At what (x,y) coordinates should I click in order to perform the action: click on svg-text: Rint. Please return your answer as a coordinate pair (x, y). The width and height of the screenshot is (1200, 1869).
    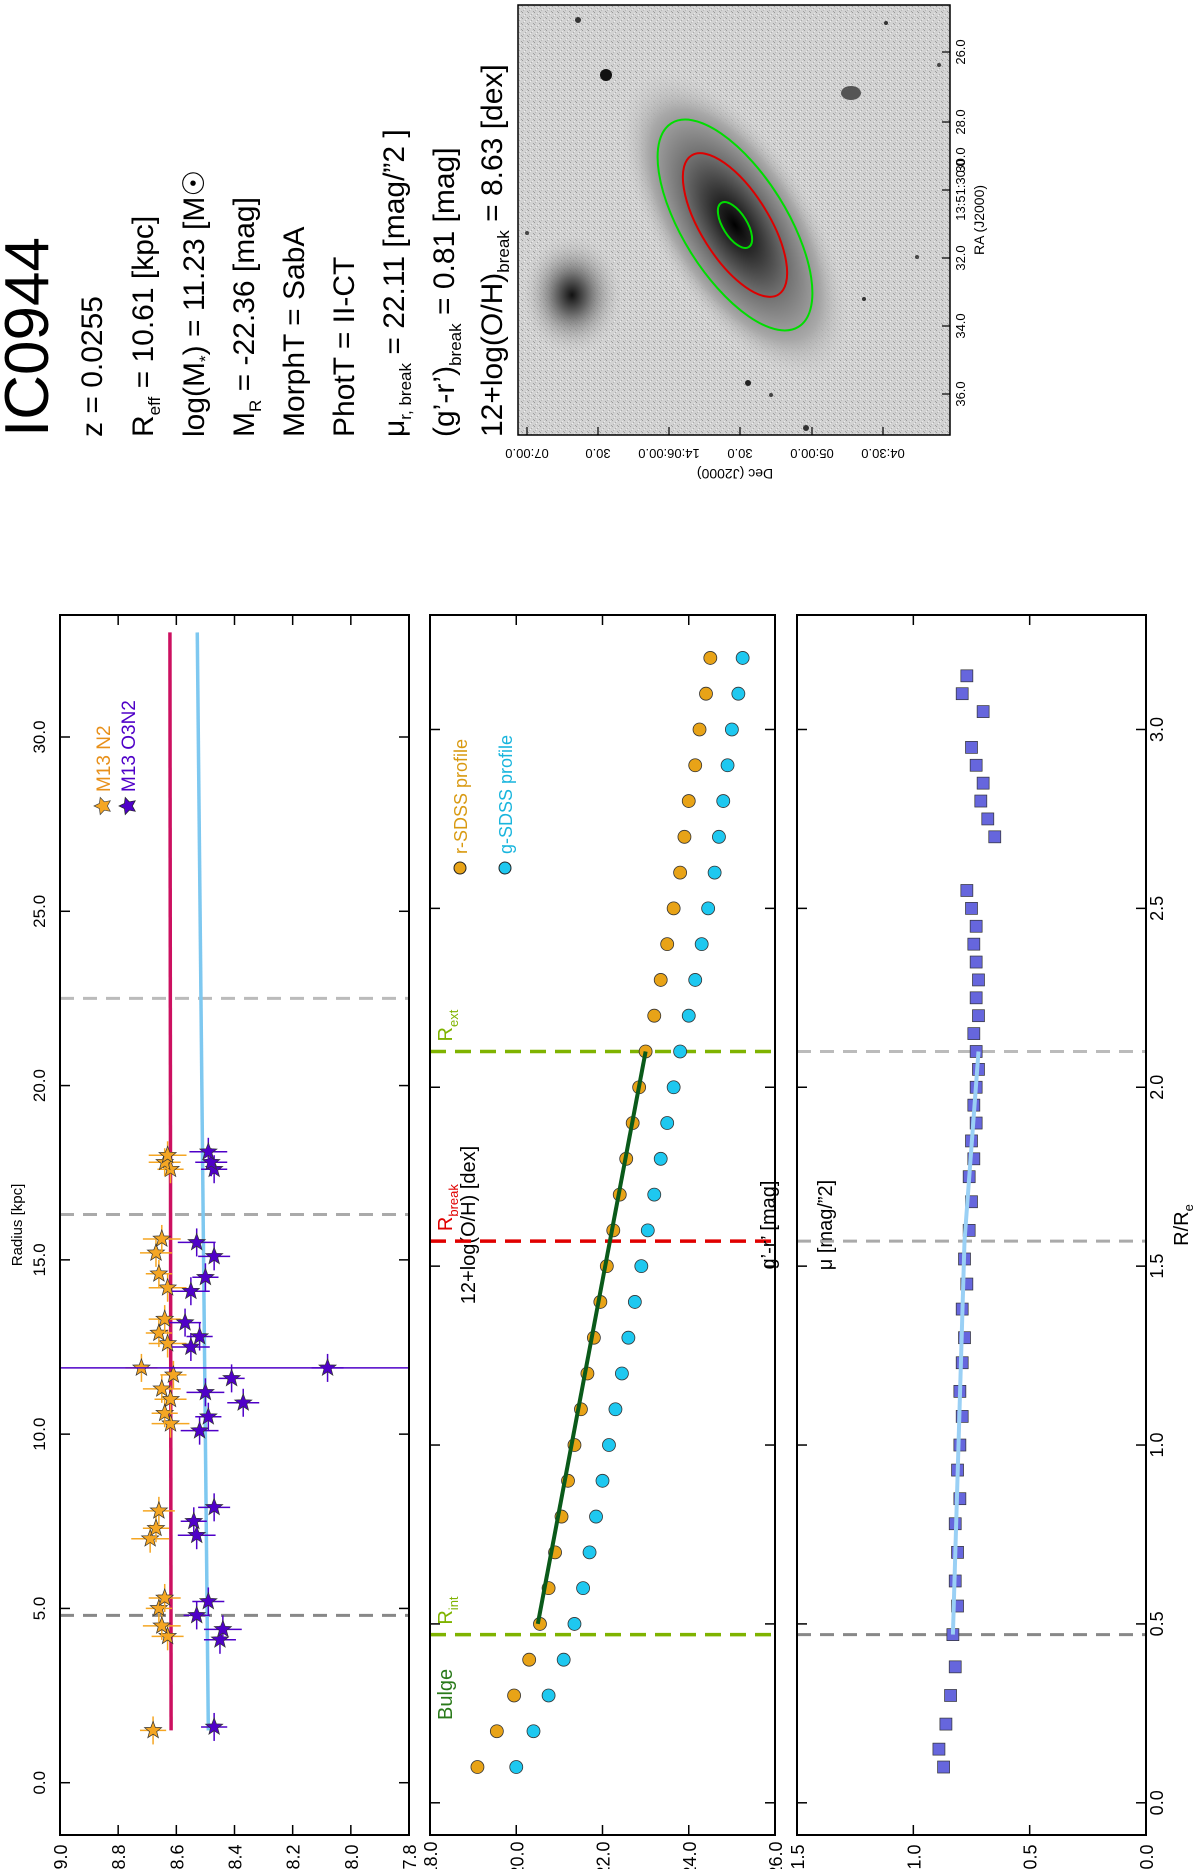
    Looking at the image, I should click on (448, 1610).